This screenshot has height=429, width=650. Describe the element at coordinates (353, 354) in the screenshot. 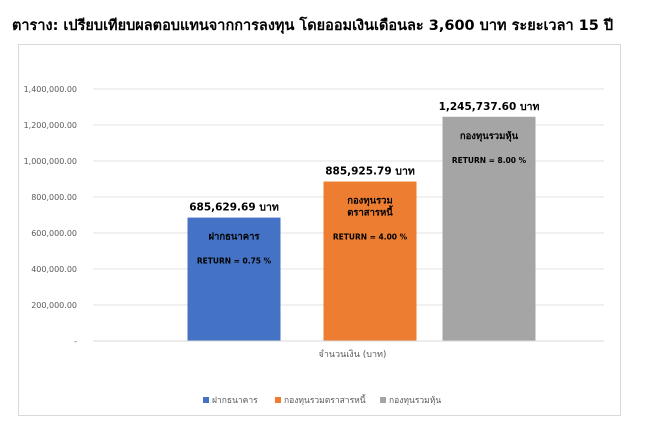

I see `x-axis-label: จำนวนเงิน (บาท)` at that location.